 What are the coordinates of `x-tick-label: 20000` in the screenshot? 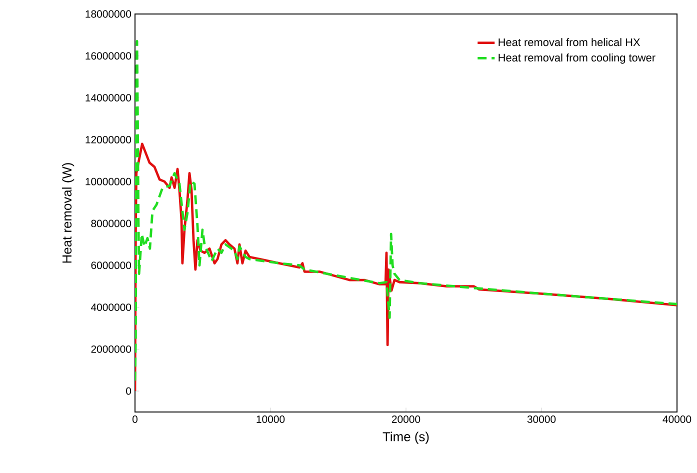 It's located at (406, 419).